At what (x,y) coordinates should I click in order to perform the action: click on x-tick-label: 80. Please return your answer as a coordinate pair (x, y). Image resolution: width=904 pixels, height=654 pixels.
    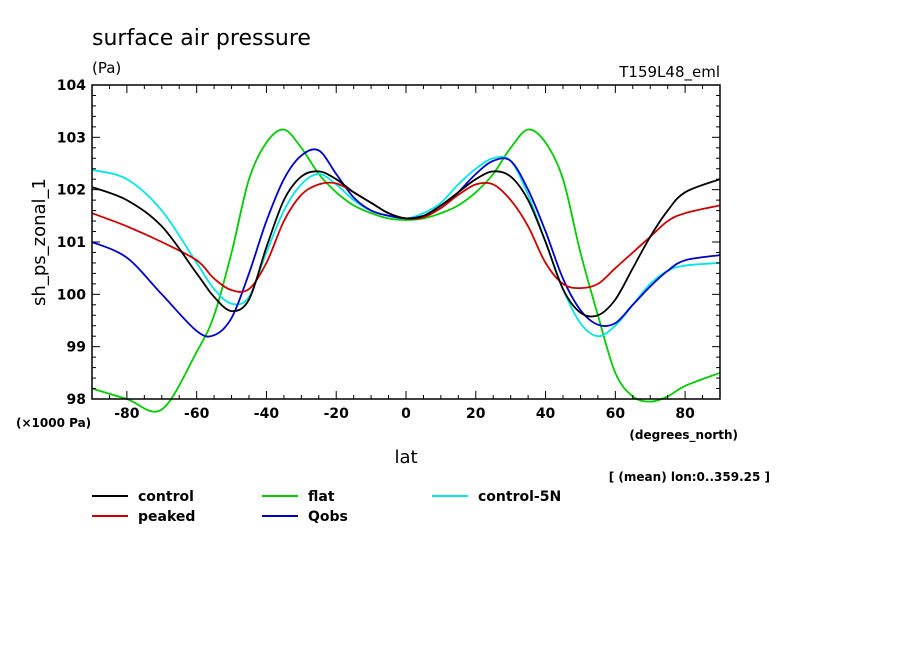
    Looking at the image, I should click on (685, 414).